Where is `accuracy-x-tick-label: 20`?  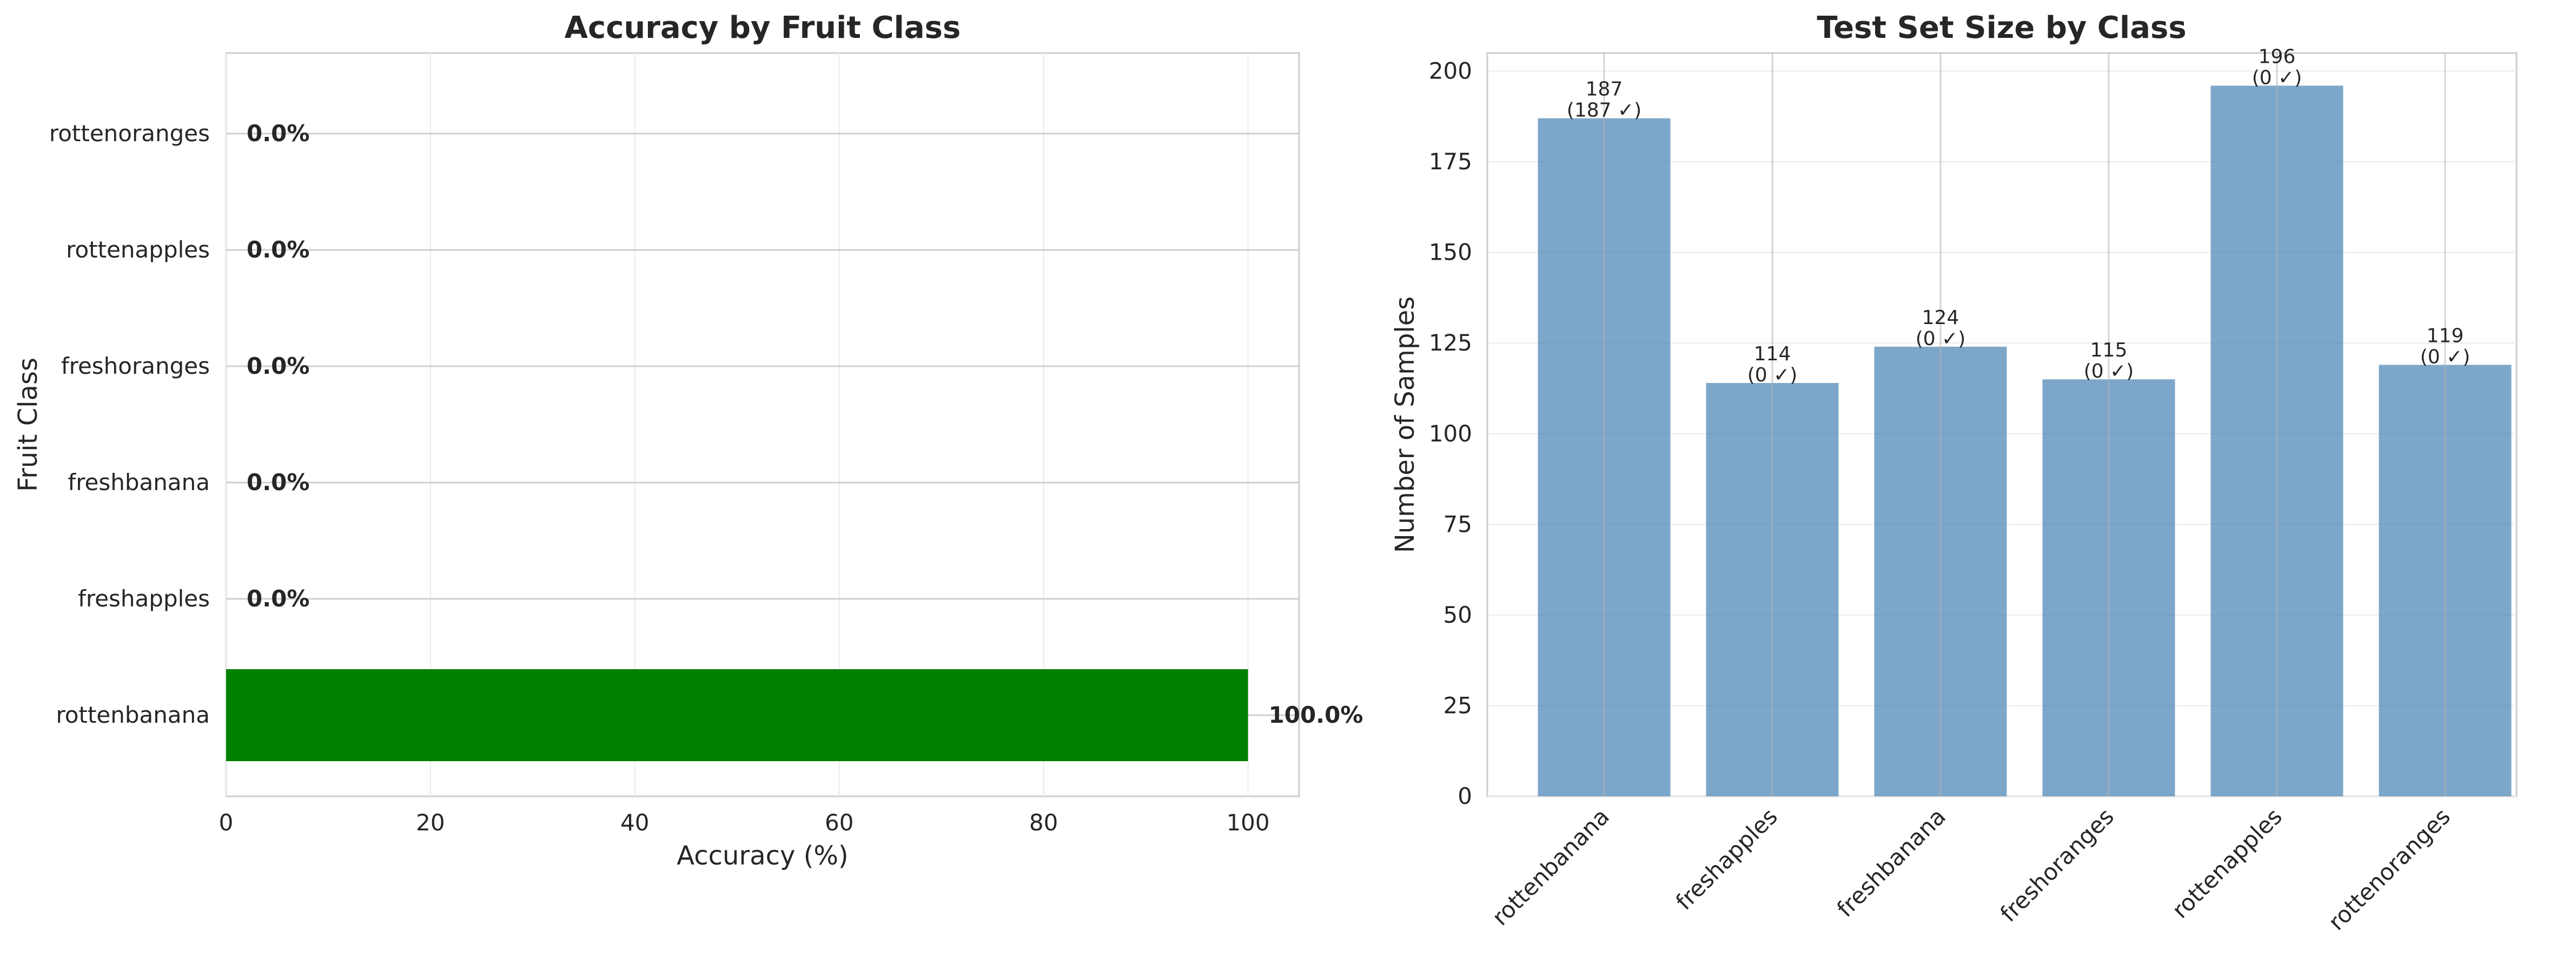
accuracy-x-tick-label: 20 is located at coordinates (431, 822).